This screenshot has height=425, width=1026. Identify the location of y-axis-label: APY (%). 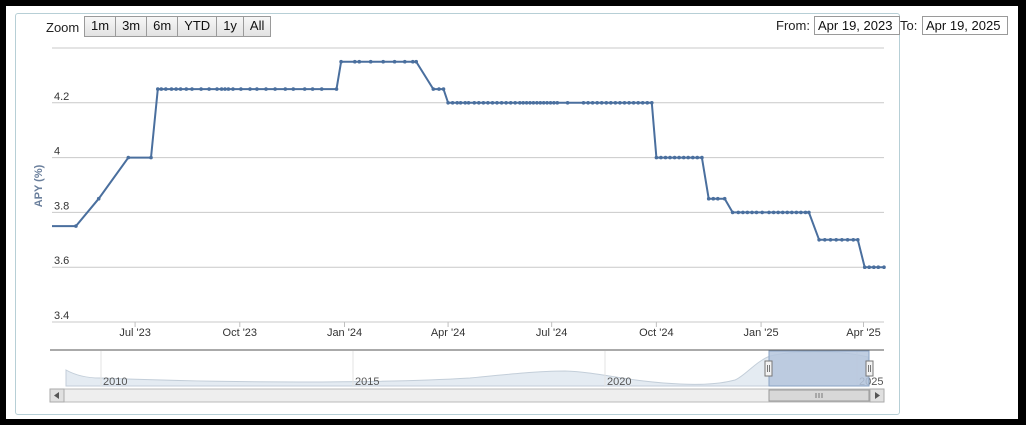
(39, 185).